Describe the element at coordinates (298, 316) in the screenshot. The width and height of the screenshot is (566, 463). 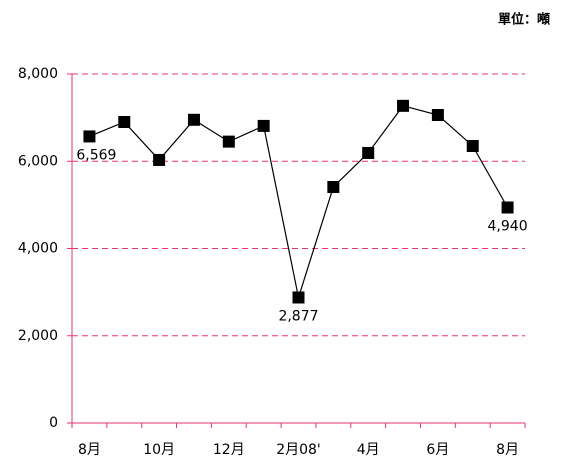
I see `data-label: 2,877` at that location.